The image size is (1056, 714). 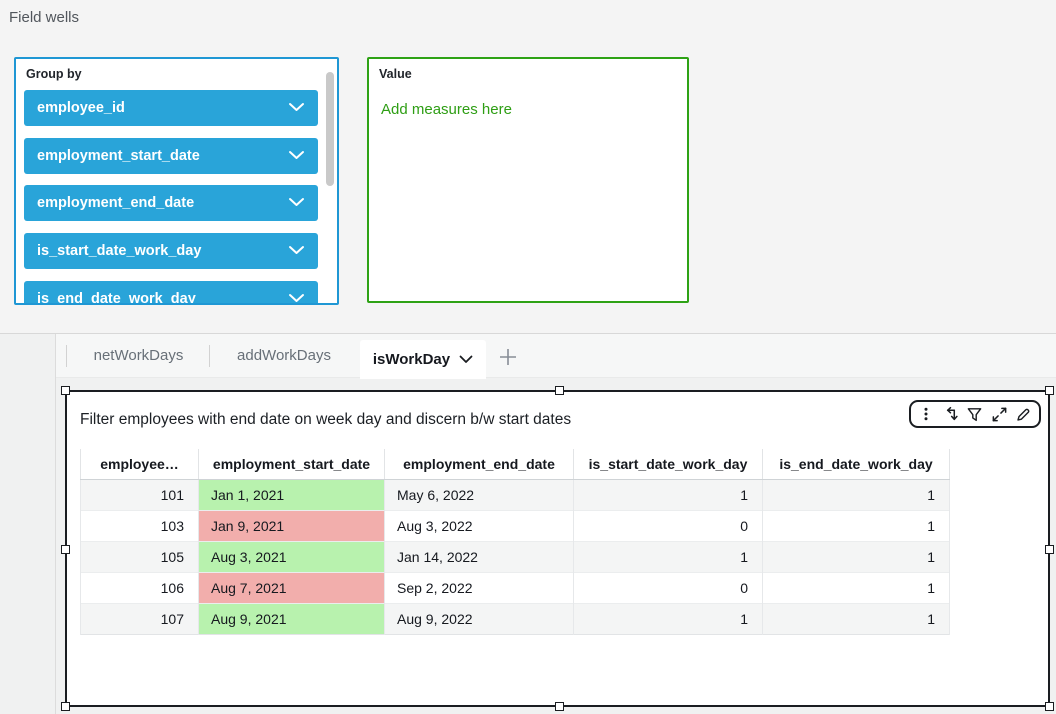 I want to click on cell-employee-id: 106, so click(x=139, y=587).